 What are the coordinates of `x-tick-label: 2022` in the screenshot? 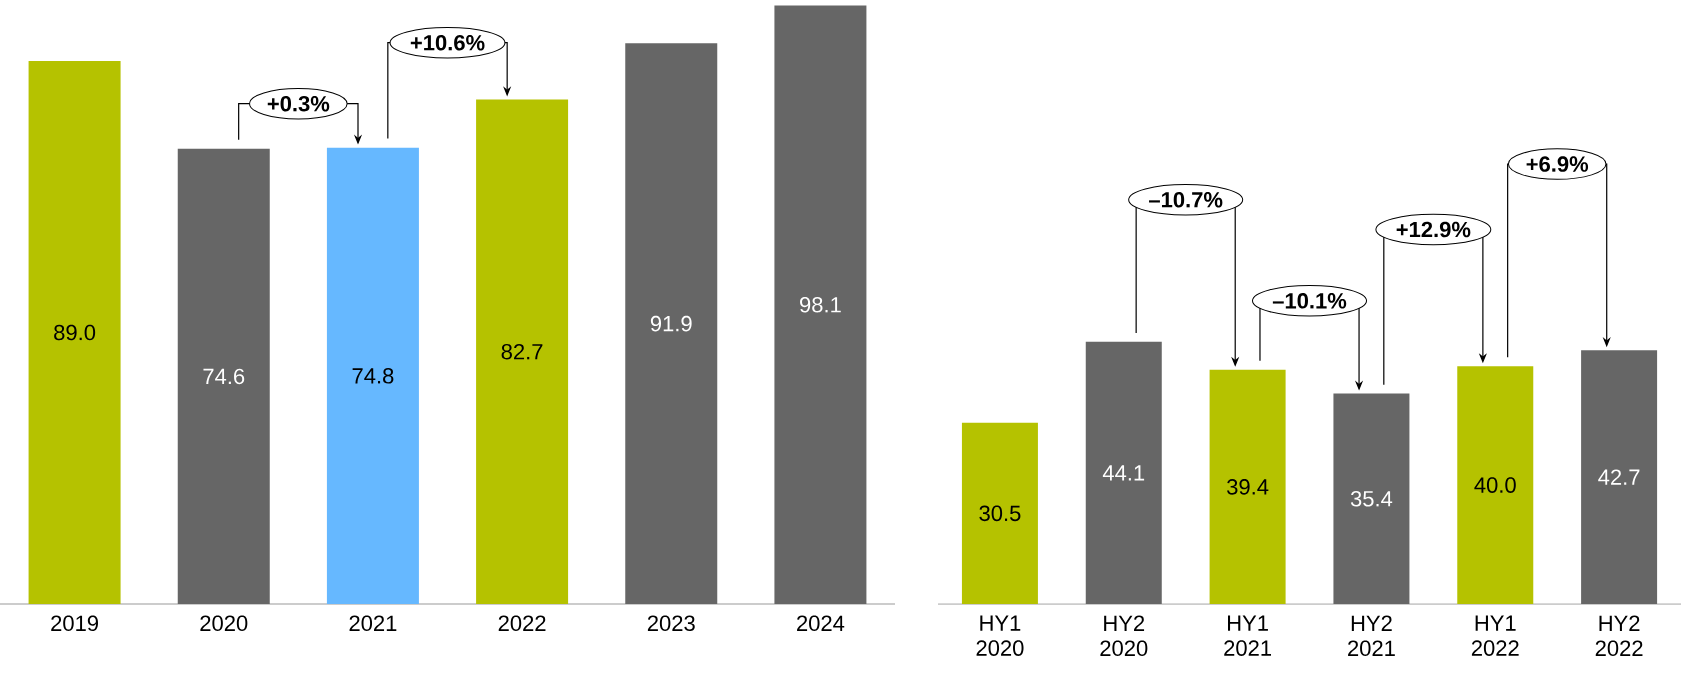 It's located at (522, 623).